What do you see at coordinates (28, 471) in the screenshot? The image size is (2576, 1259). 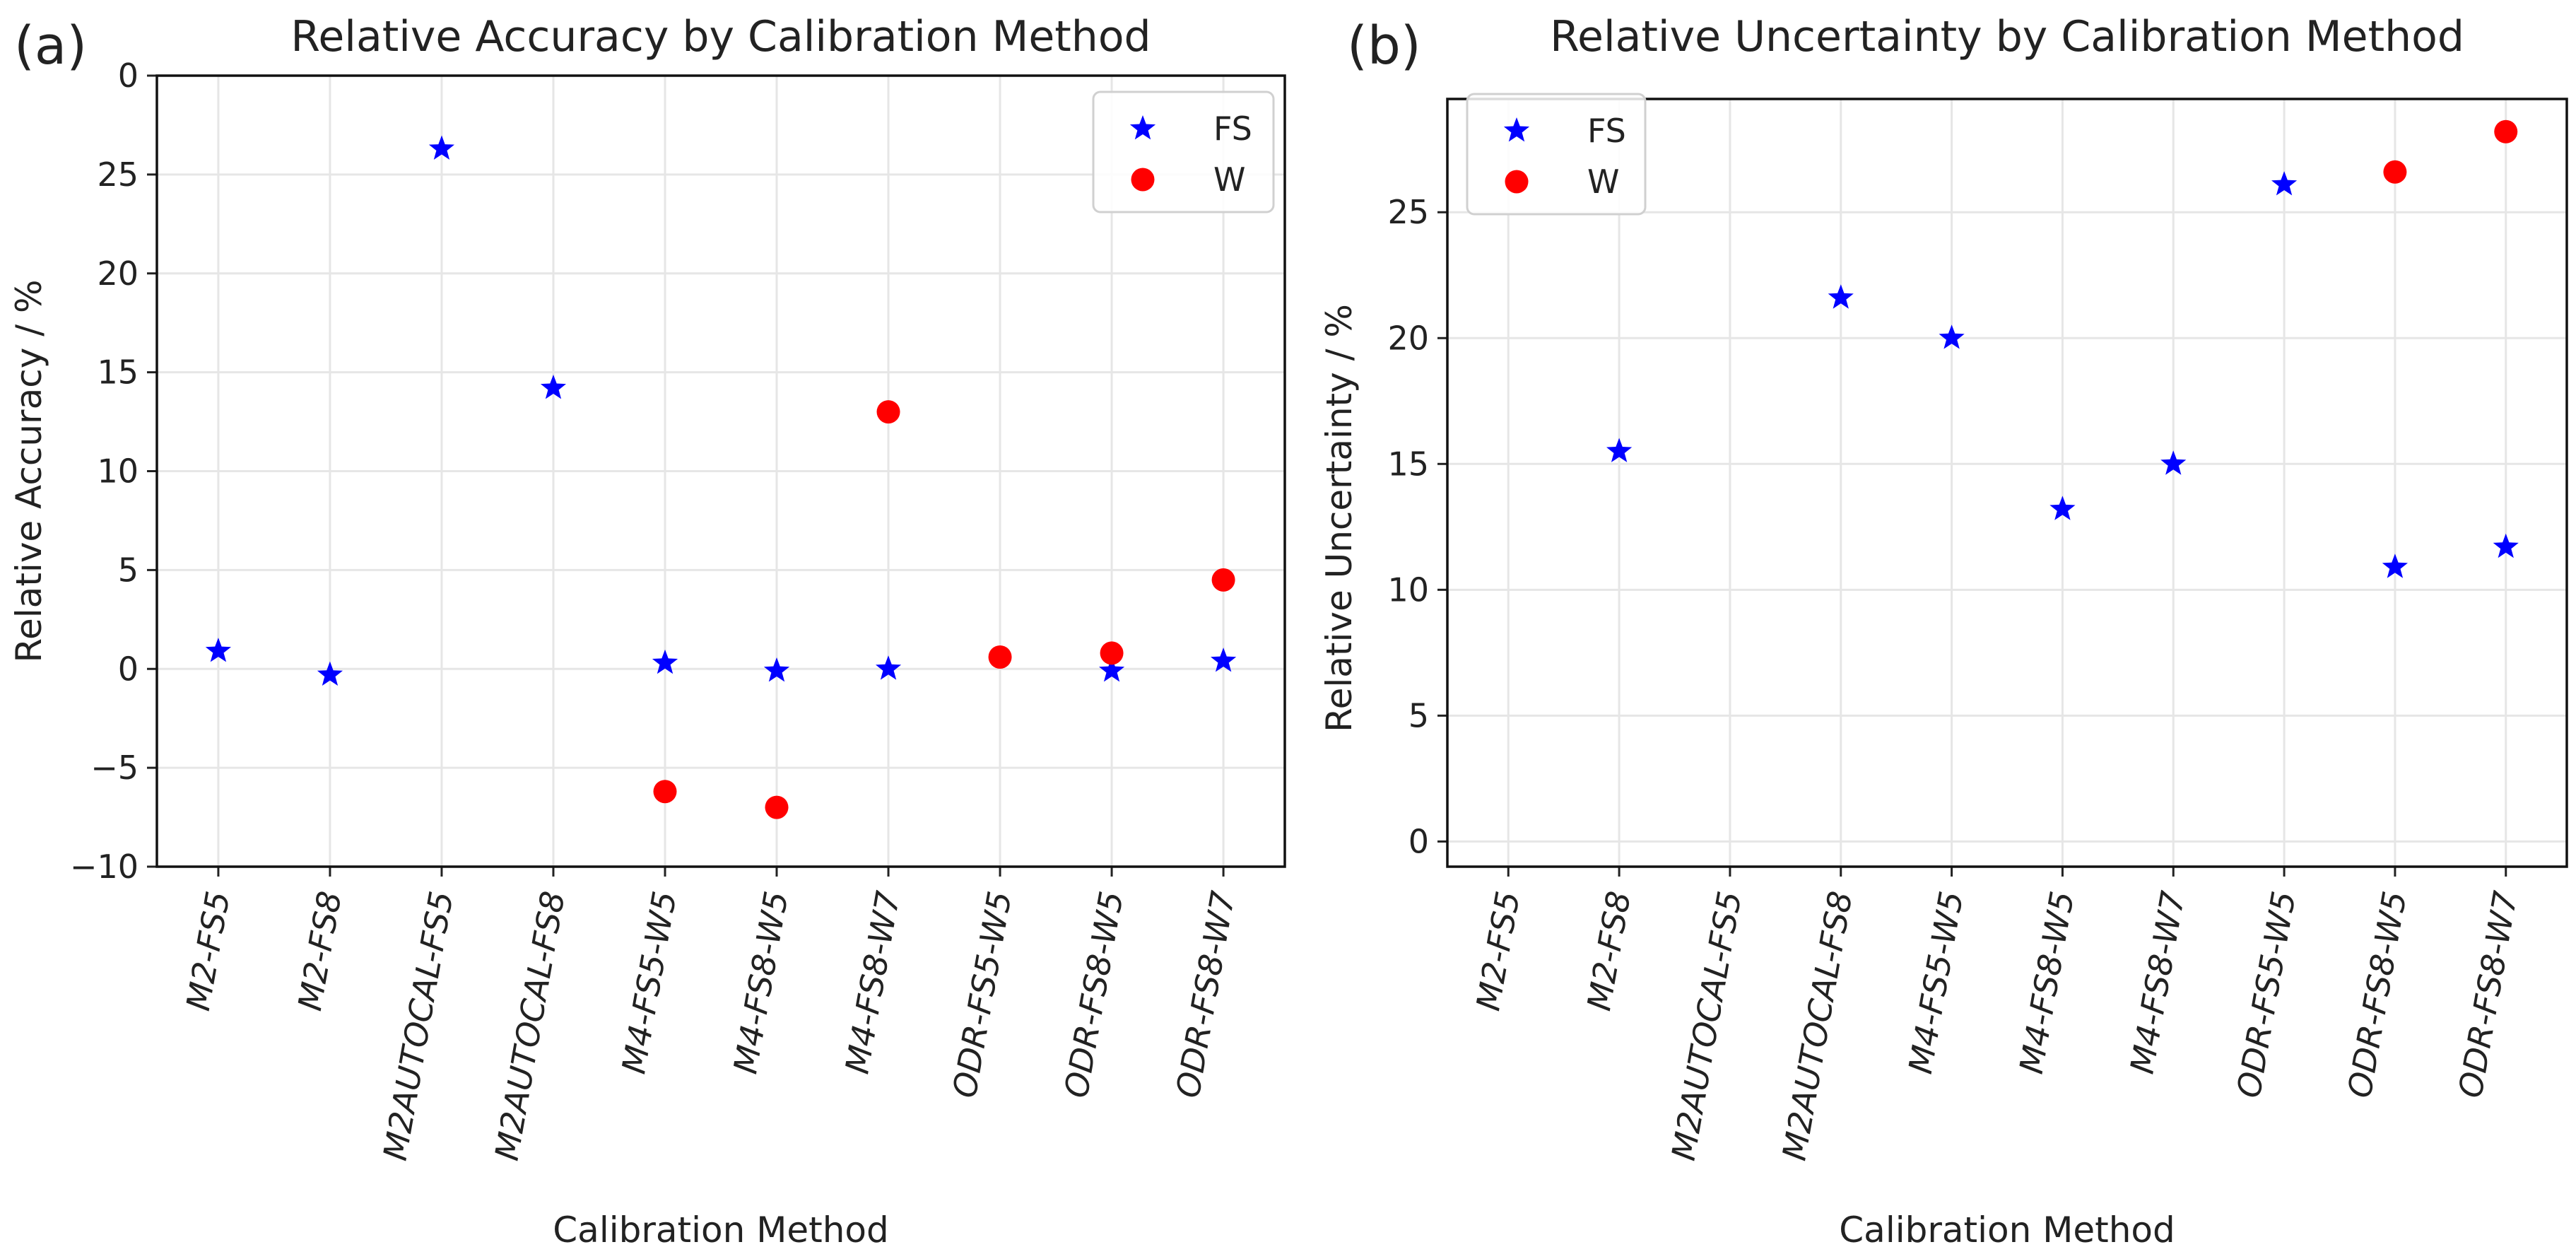 I see `y-axis-label: Relative Accuracy / %` at bounding box center [28, 471].